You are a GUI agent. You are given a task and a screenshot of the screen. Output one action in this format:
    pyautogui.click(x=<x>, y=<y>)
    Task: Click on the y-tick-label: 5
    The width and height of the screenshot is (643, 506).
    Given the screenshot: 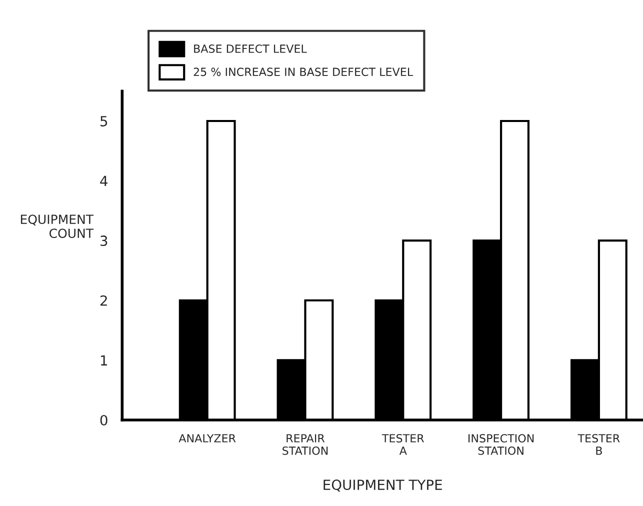 What is the action you would take?
    pyautogui.click(x=104, y=121)
    